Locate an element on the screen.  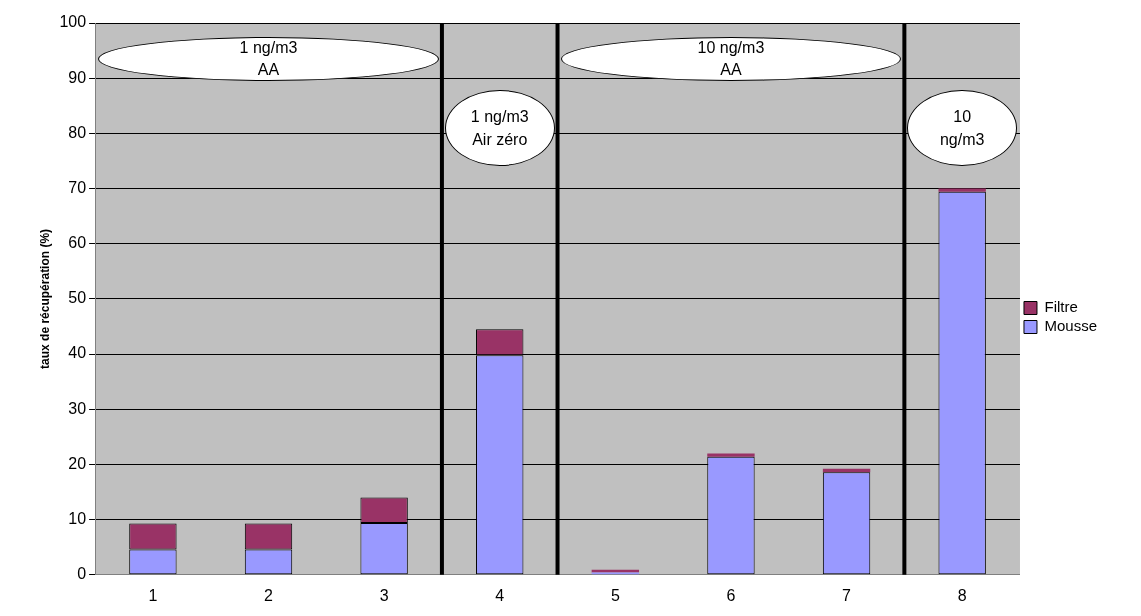
x-tick-label: 6 is located at coordinates (731, 595).